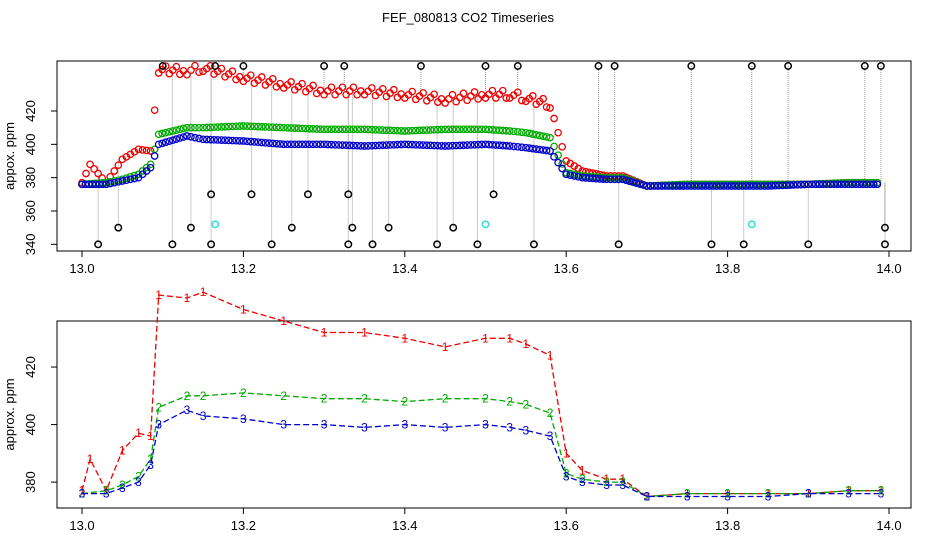 The width and height of the screenshot is (936, 540). Describe the element at coordinates (727, 525) in the screenshot. I see `x-tick-label: 13.8` at that location.